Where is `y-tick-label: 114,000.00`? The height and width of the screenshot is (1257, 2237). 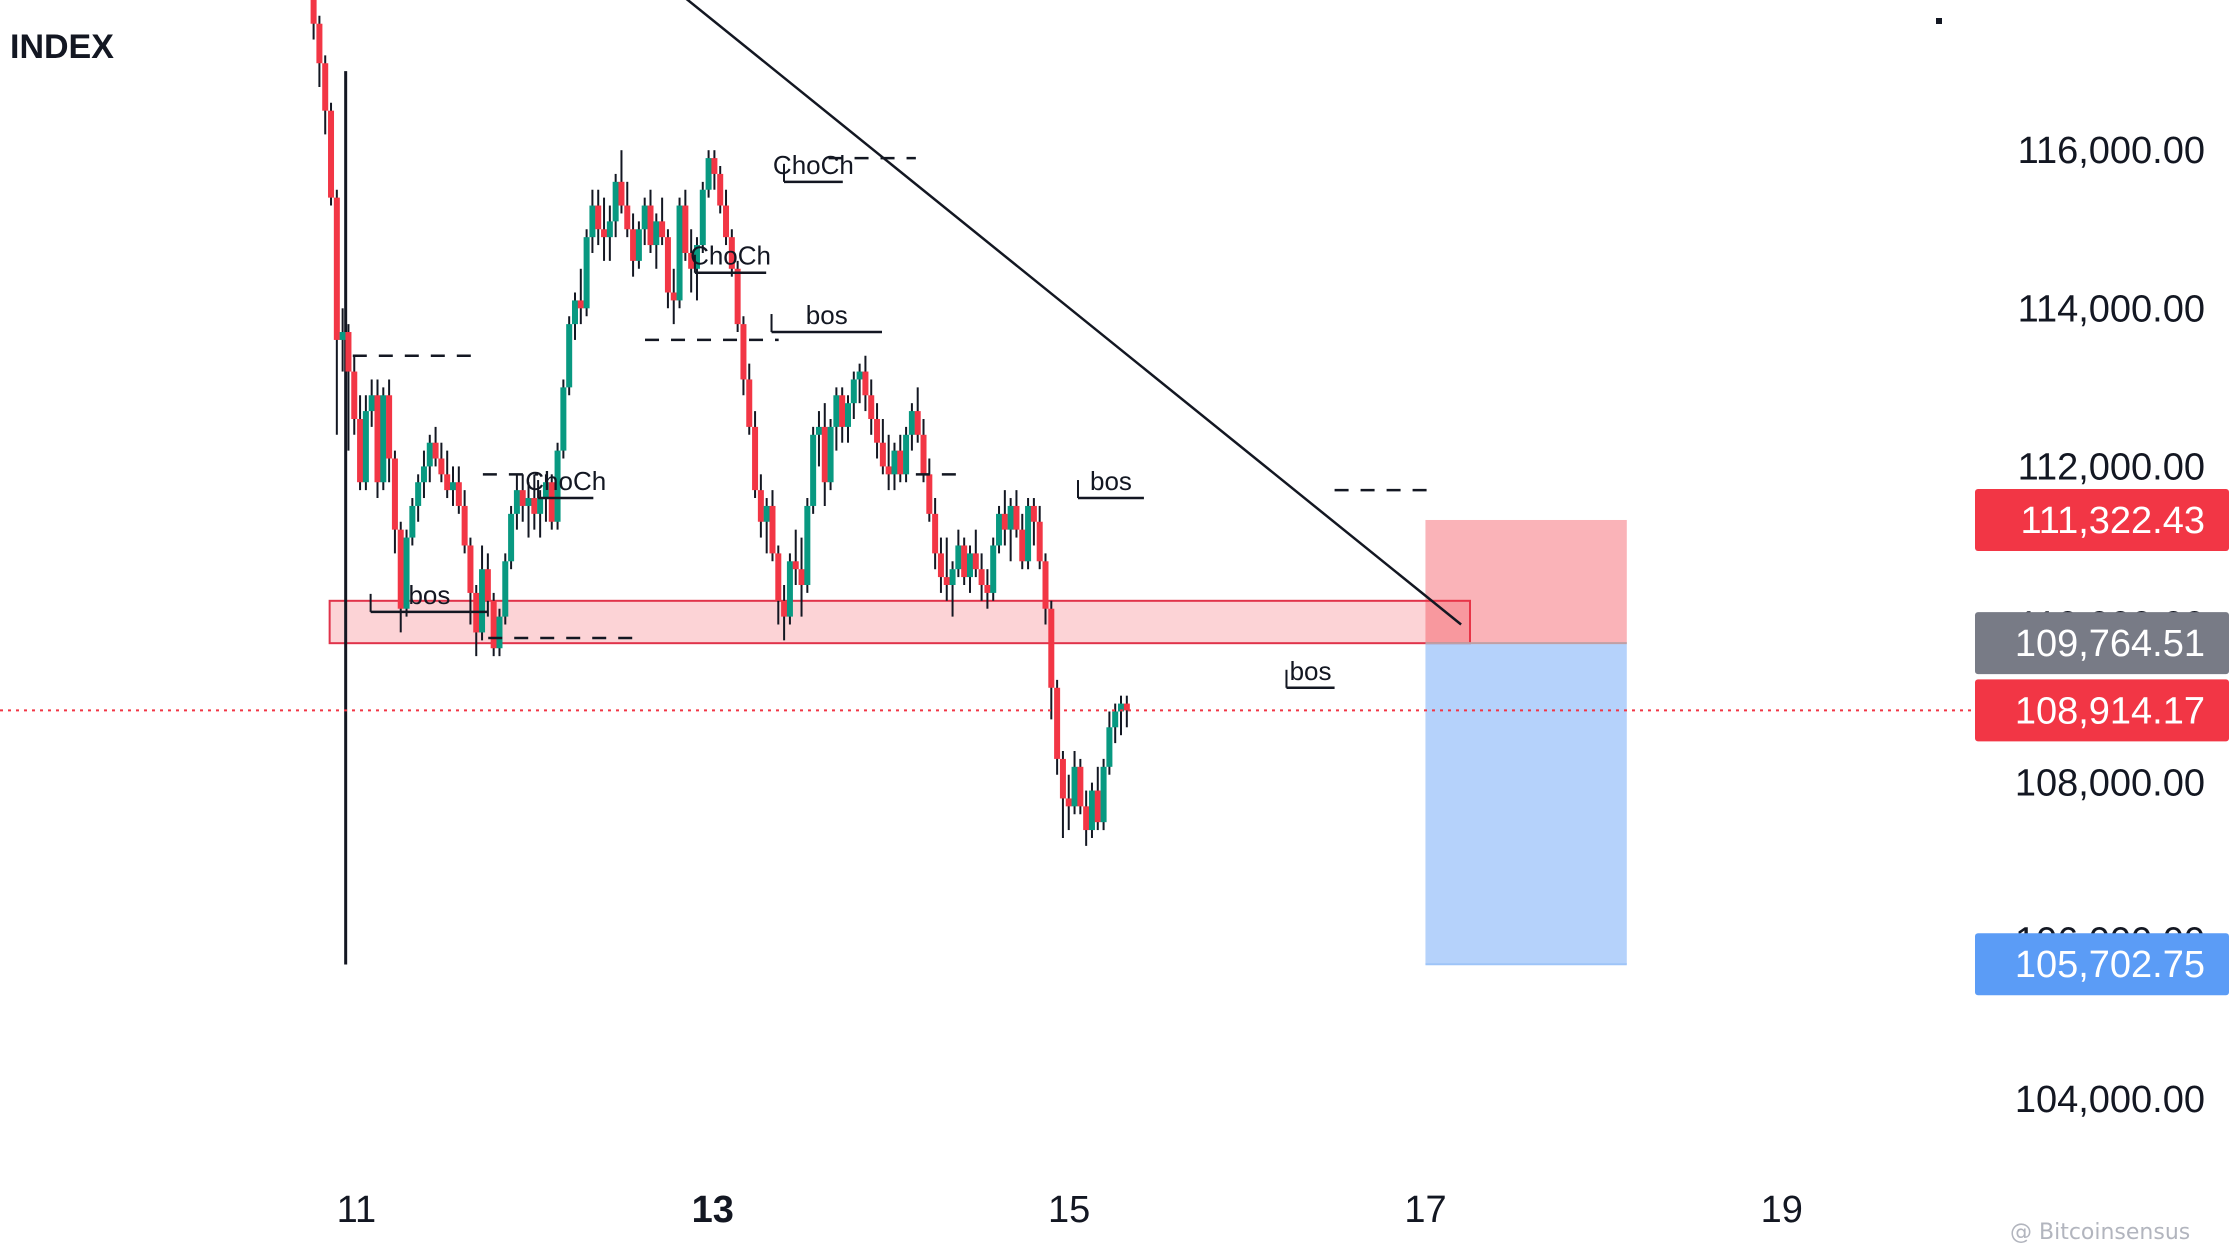 y-tick-label: 114,000.00 is located at coordinates (2111, 309).